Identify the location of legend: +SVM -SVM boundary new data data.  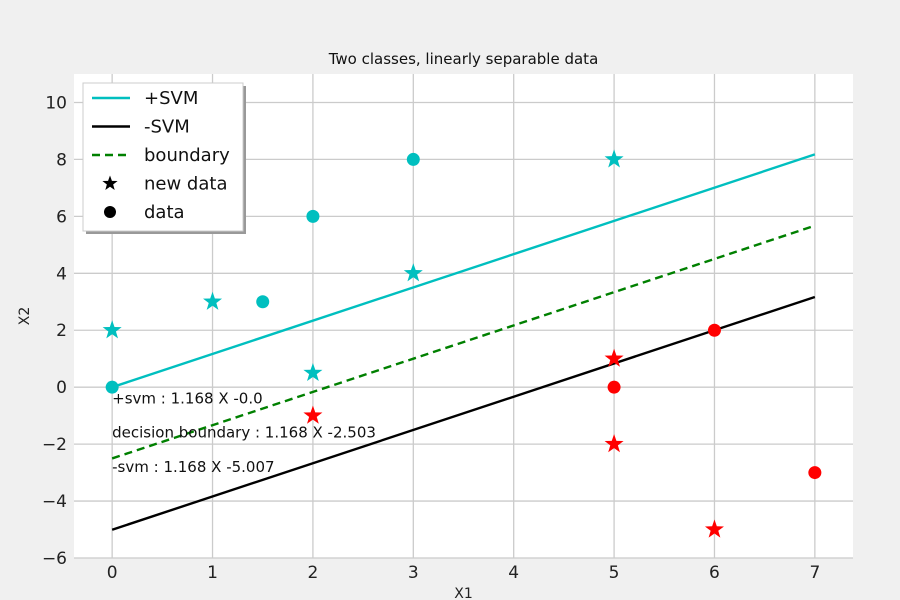
(164, 158).